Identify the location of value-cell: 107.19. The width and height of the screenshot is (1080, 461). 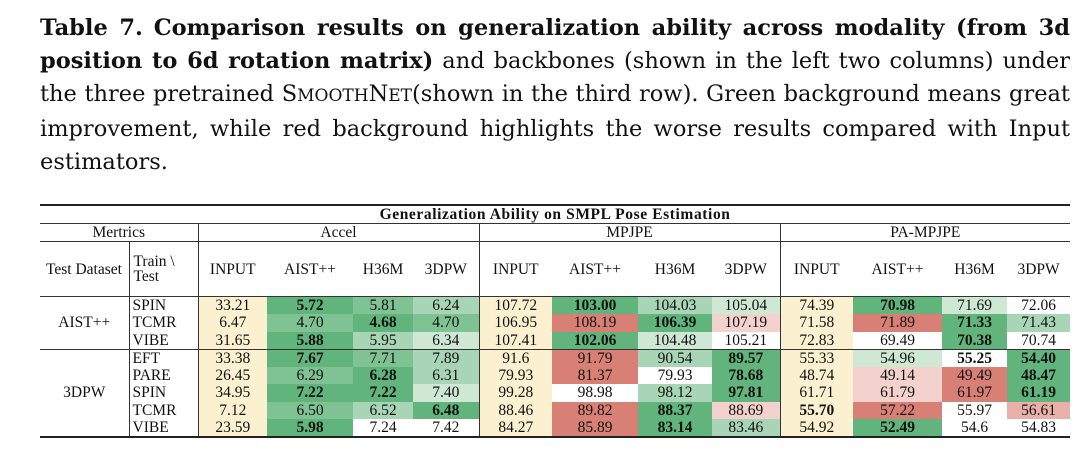
(746, 323).